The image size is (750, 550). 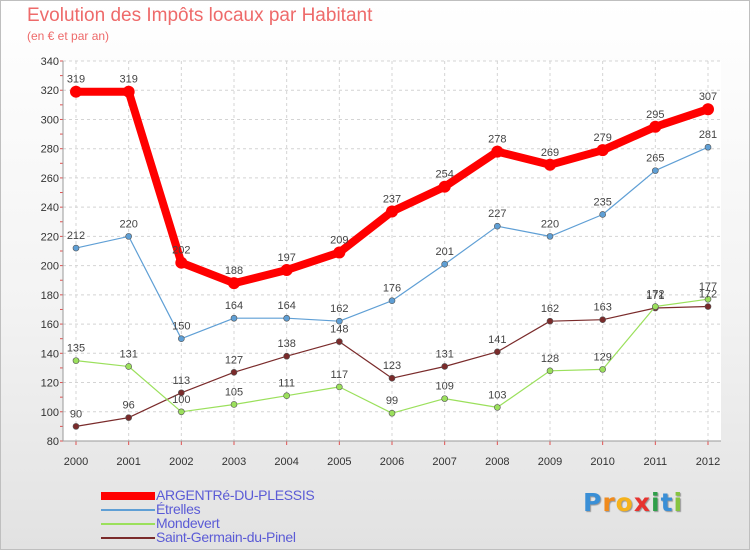 What do you see at coordinates (234, 392) in the screenshot?
I see `data-label: 105` at bounding box center [234, 392].